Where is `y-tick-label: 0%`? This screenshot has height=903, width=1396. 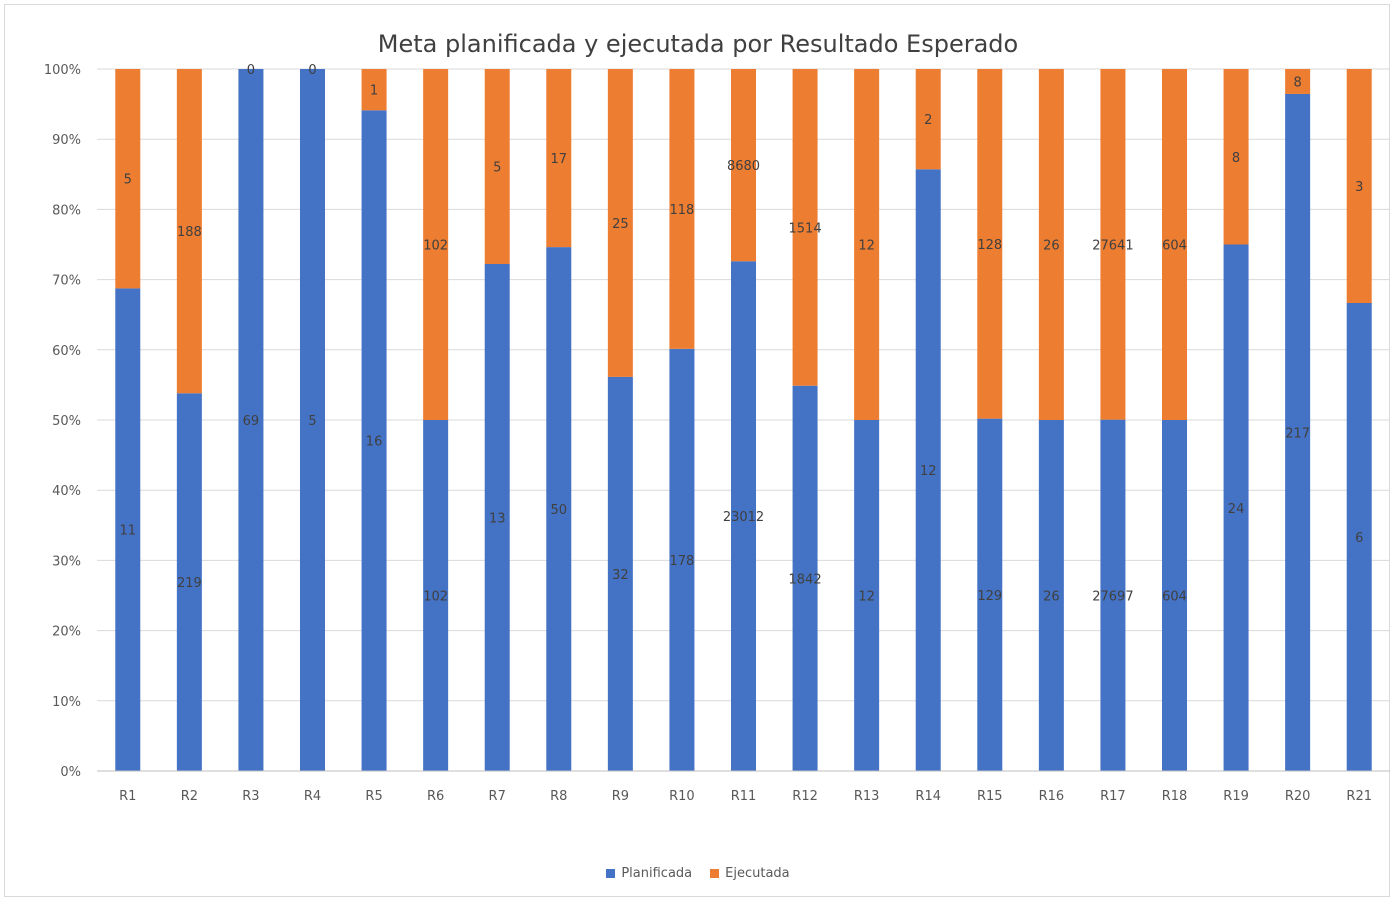 y-tick-label: 0% is located at coordinates (70, 772).